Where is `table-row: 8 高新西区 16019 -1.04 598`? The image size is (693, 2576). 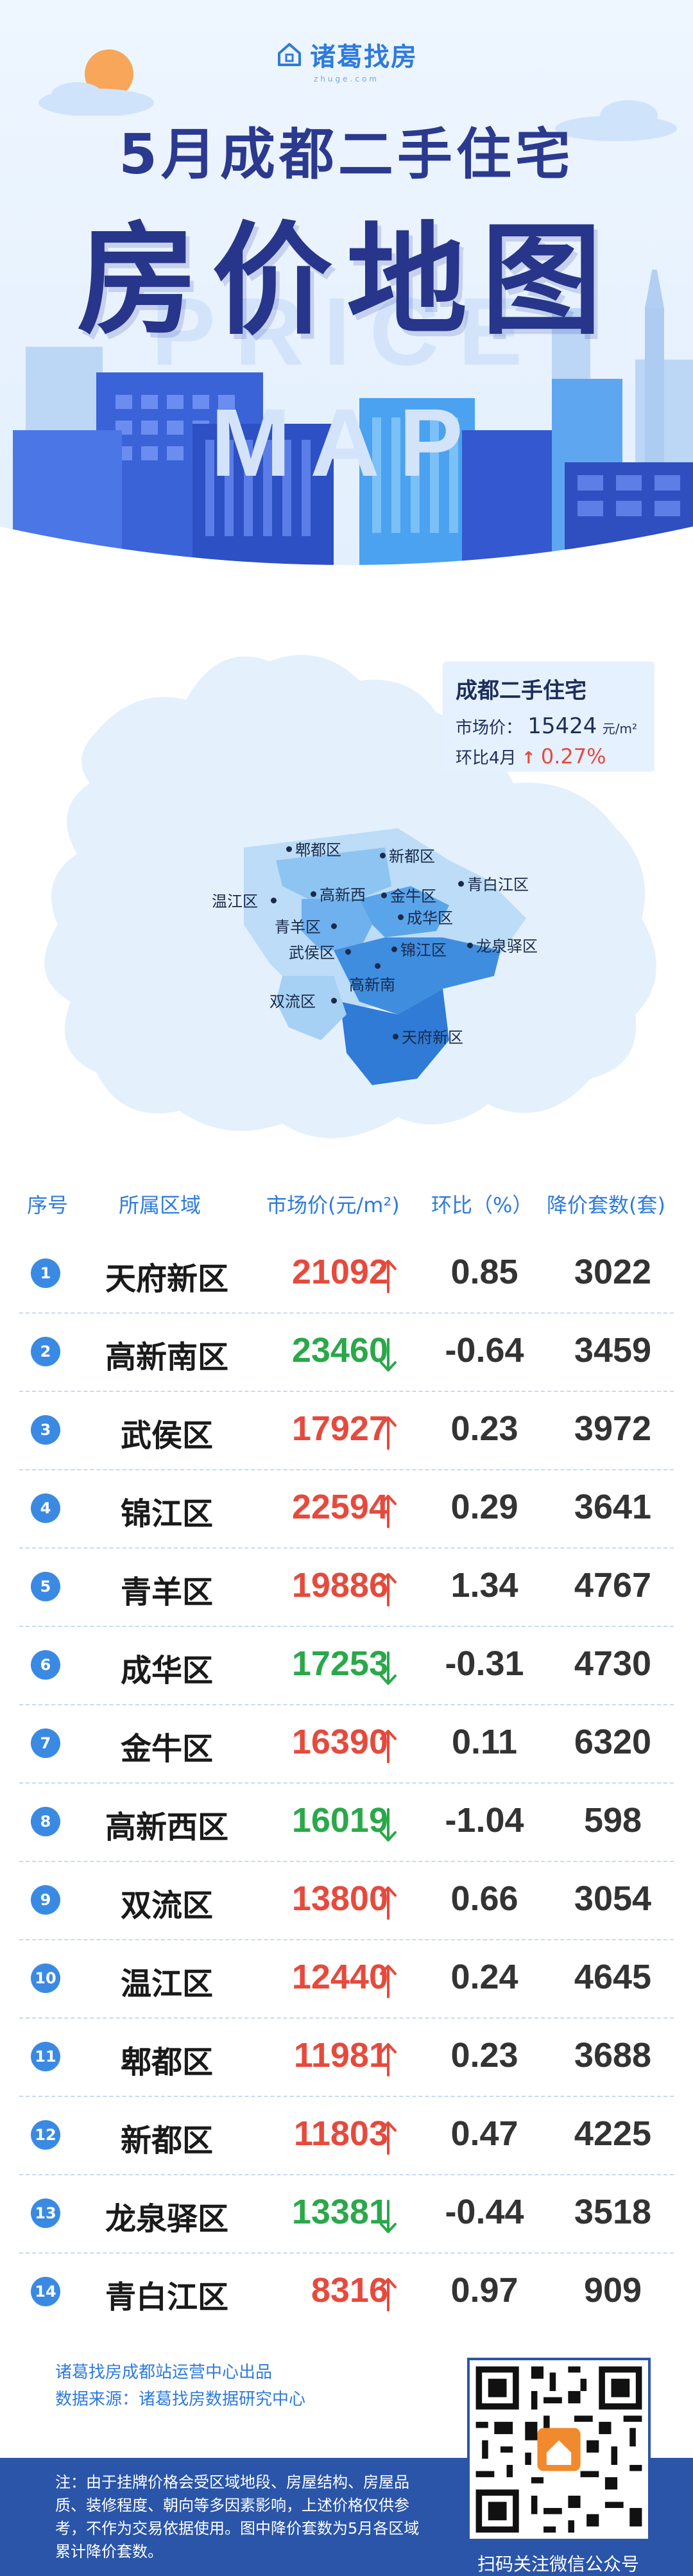
table-row: 8 高新西区 16019 -1.04 598 is located at coordinates (346, 1821).